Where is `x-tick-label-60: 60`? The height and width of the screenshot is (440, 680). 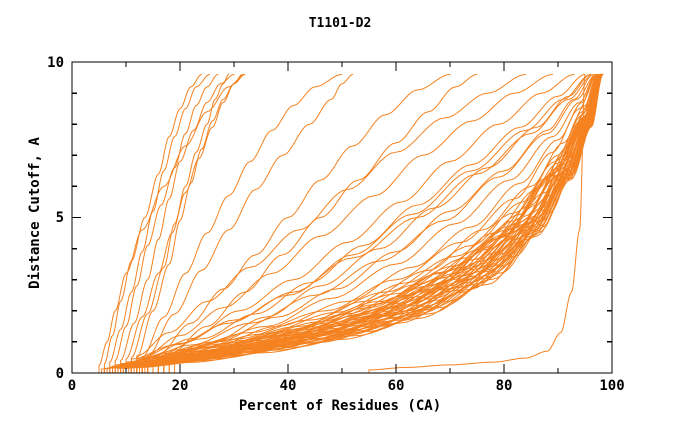
x-tick-label-60: 60 is located at coordinates (396, 386).